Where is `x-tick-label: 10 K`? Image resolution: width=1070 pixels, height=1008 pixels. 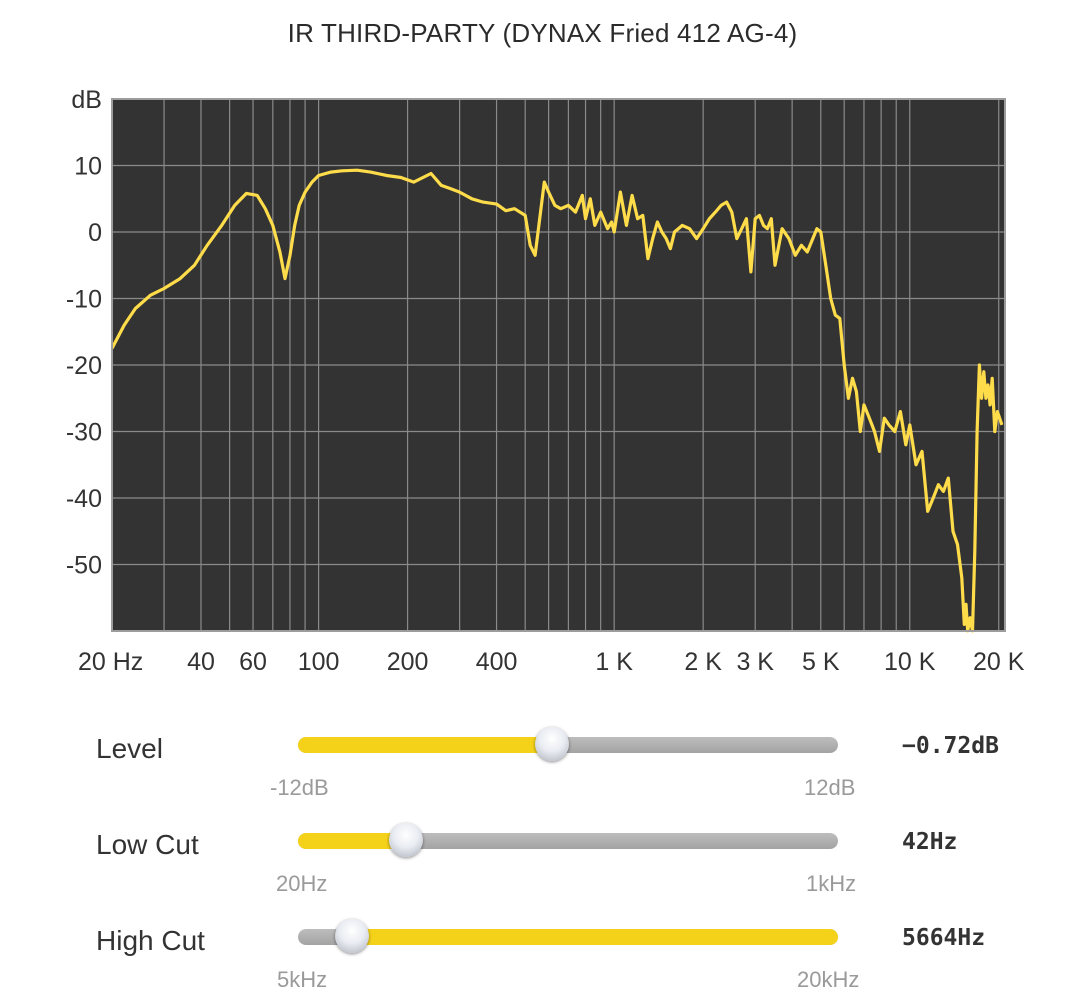
x-tick-label: 10 K is located at coordinates (910, 662).